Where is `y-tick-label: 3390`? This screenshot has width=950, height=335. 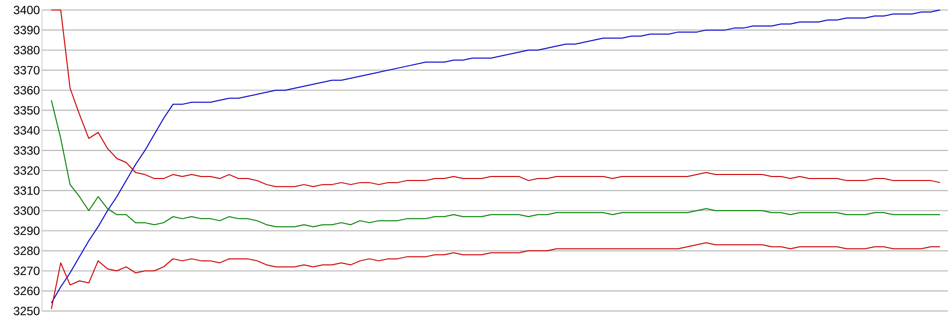 y-tick-label: 3390 is located at coordinates (27, 30).